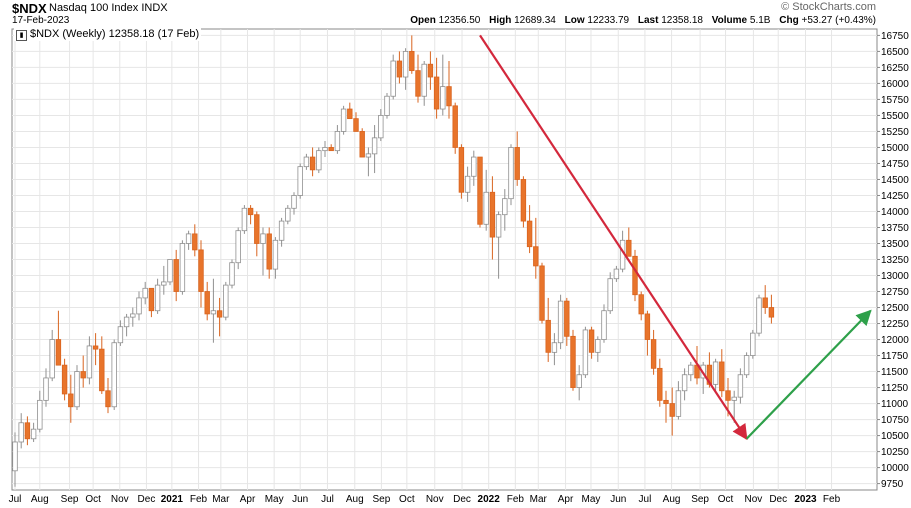 The height and width of the screenshot is (508, 911). I want to click on exchange: INDX, so click(154, 8).